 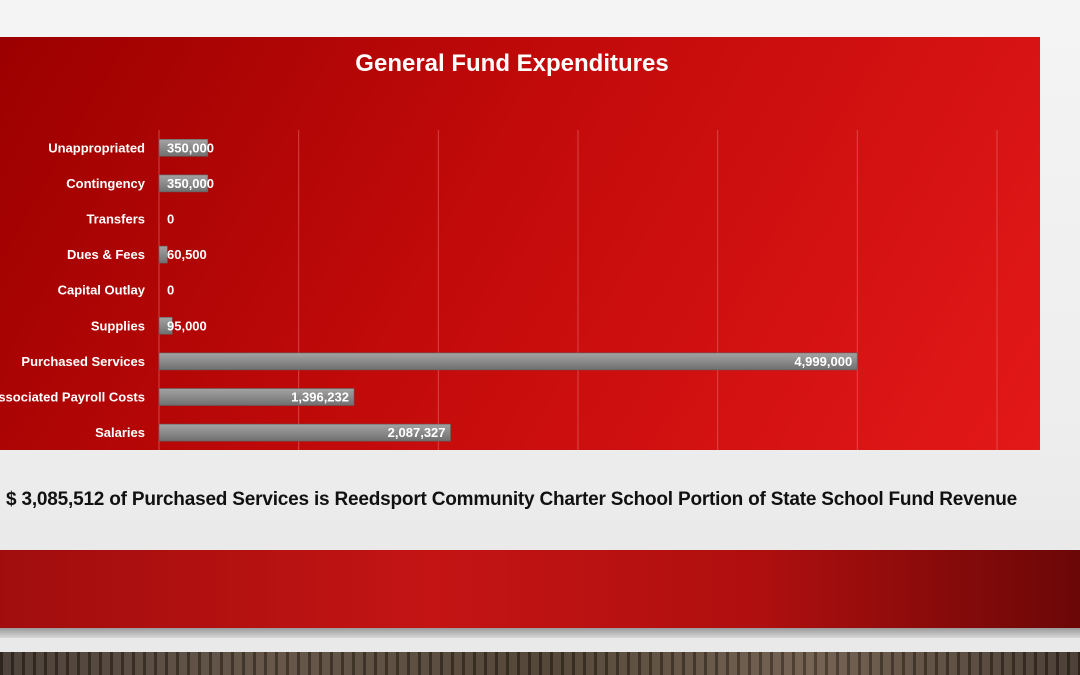 What do you see at coordinates (115, 219) in the screenshot?
I see `category-label: Transfers` at bounding box center [115, 219].